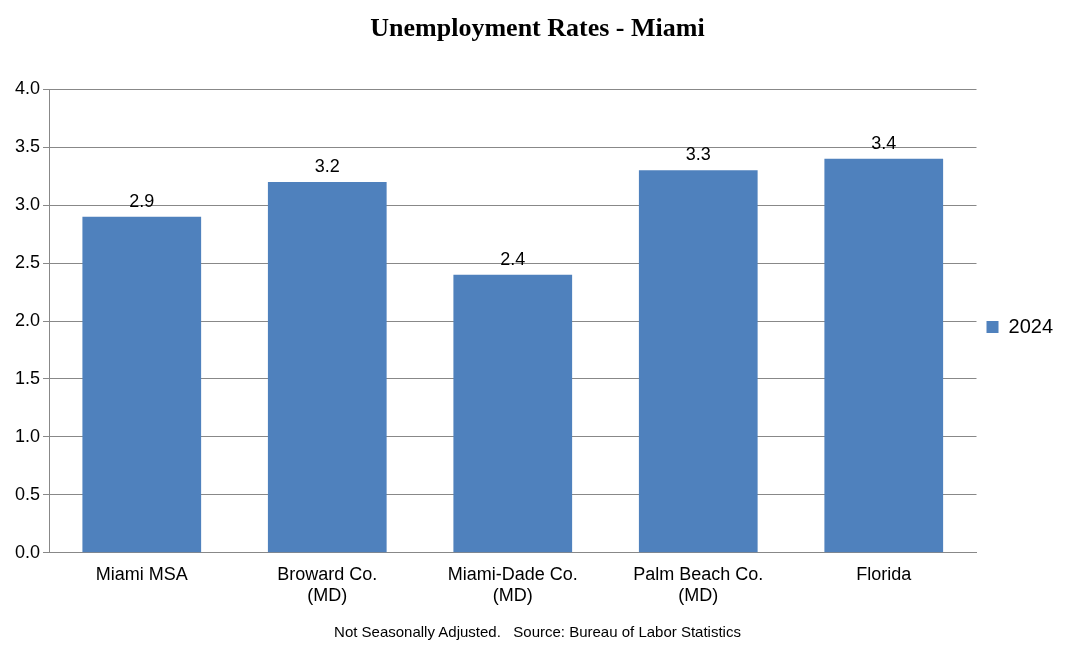  I want to click on data-label: 3.3, so click(698, 154).